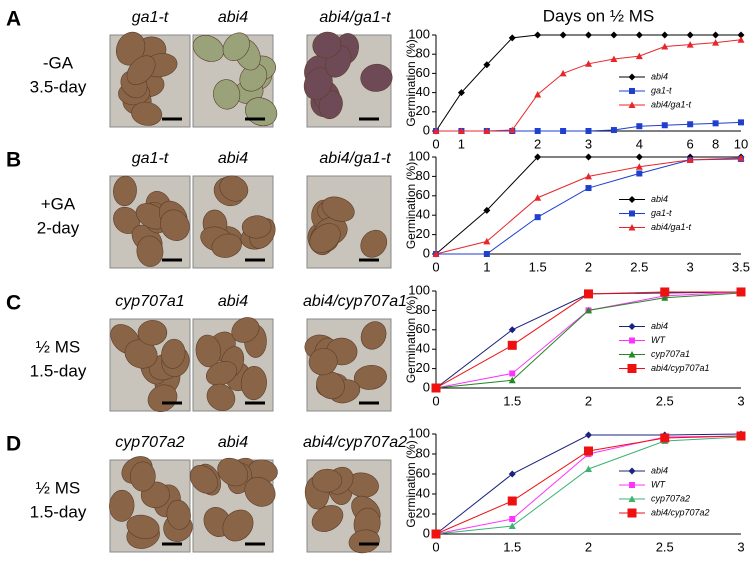 This screenshot has height=566, width=754. What do you see at coordinates (58, 487) in the screenshot?
I see `condition-label: ½ MS` at bounding box center [58, 487].